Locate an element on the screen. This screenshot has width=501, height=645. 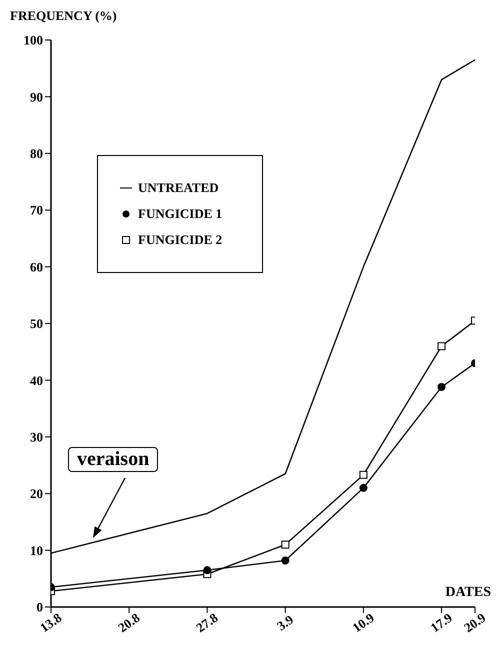
x-axis-title: DATES is located at coordinates (468, 593).